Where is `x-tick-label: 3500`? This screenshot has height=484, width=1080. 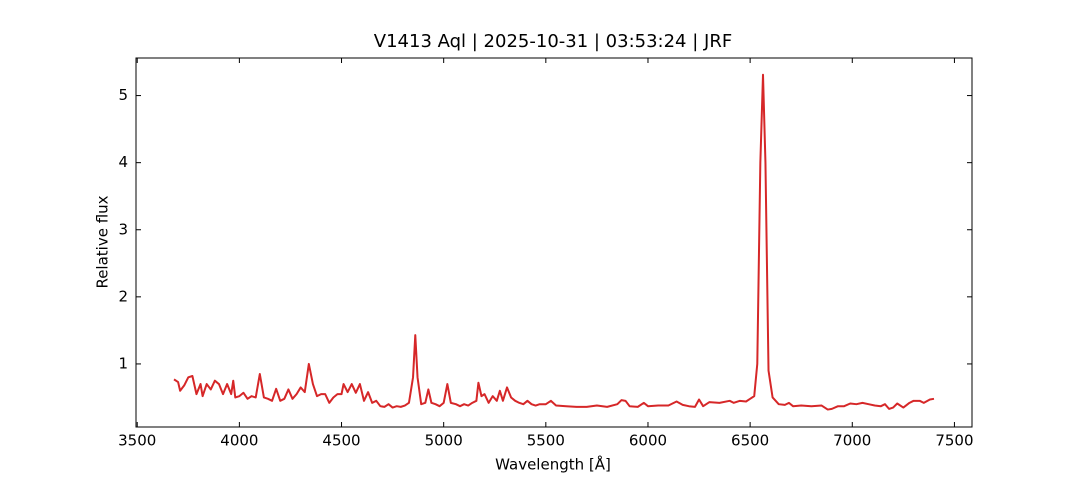
x-tick-label: 3500 is located at coordinates (137, 441).